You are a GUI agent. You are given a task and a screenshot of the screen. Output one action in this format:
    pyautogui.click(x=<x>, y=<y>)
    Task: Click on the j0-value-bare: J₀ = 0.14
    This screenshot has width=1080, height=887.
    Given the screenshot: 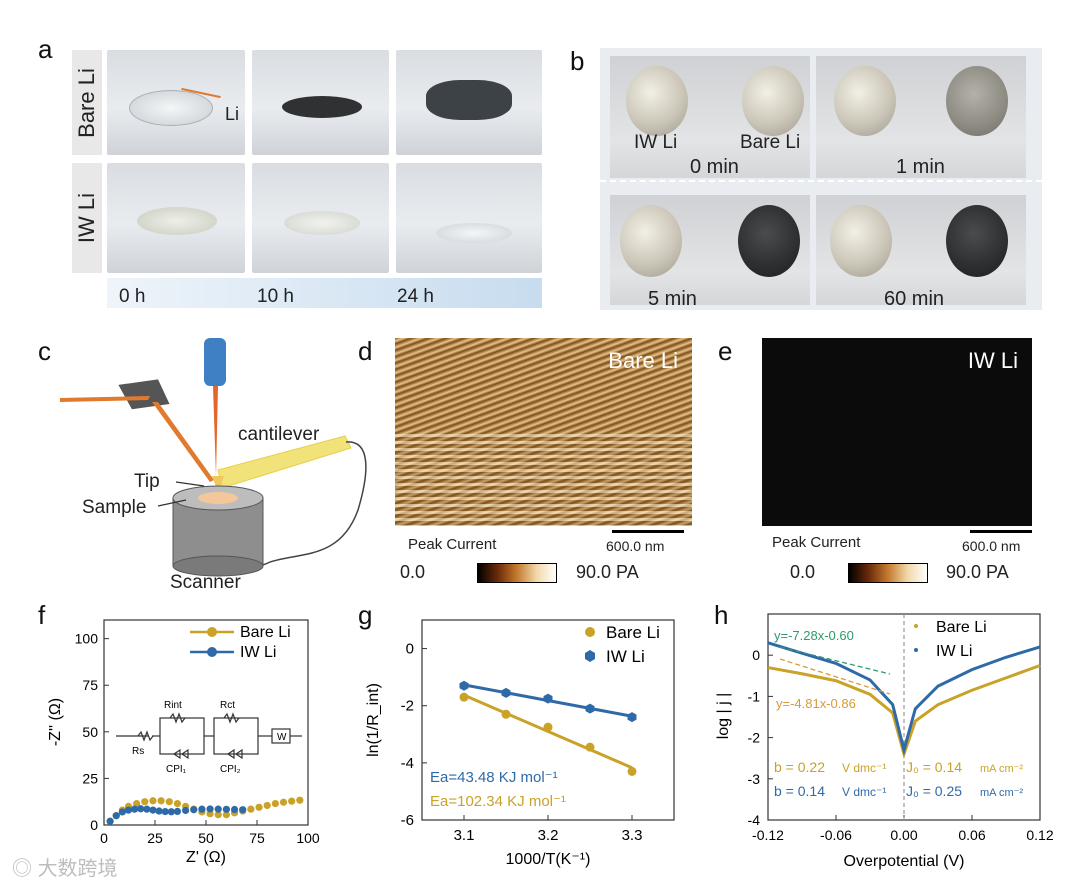 What is the action you would take?
    pyautogui.click(x=934, y=767)
    